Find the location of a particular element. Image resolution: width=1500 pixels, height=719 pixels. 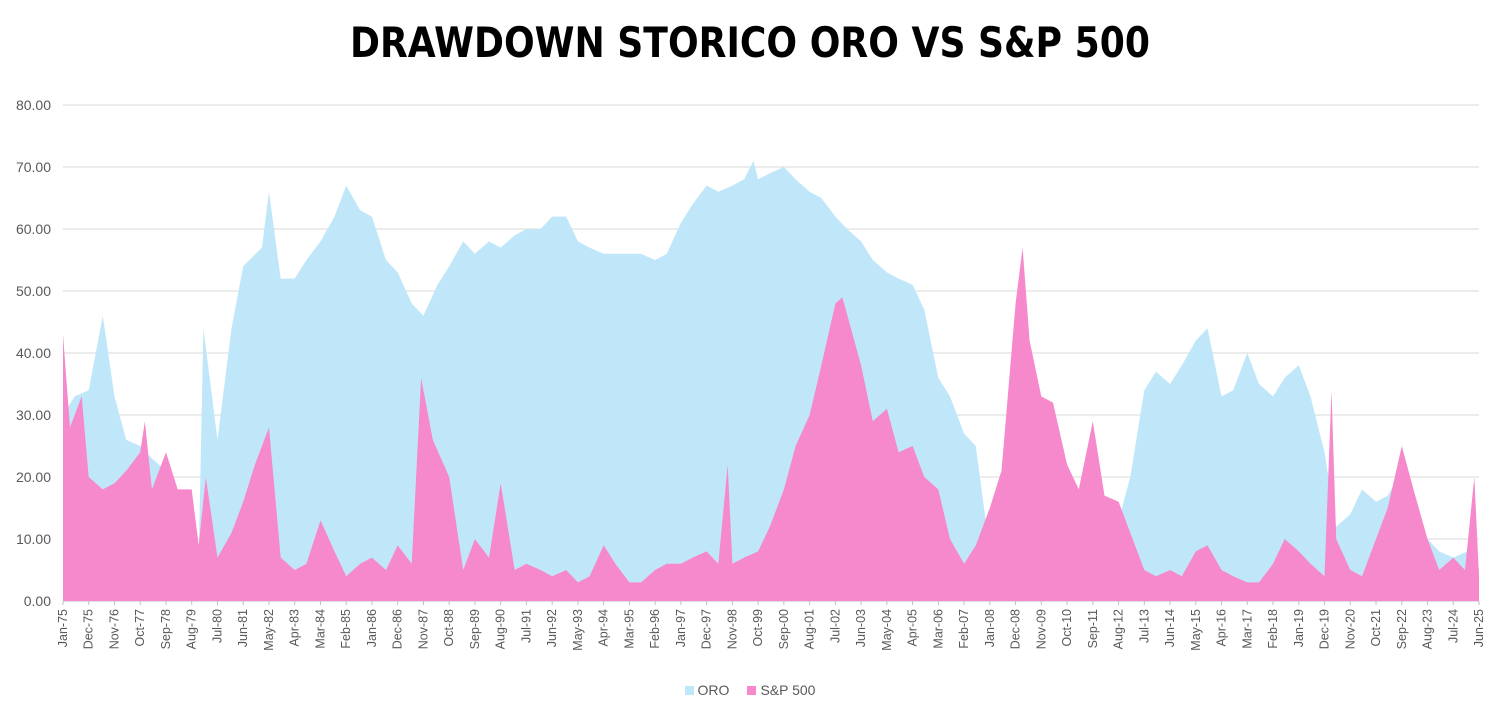

legend: ORO S&P 500 is located at coordinates (750, 690).